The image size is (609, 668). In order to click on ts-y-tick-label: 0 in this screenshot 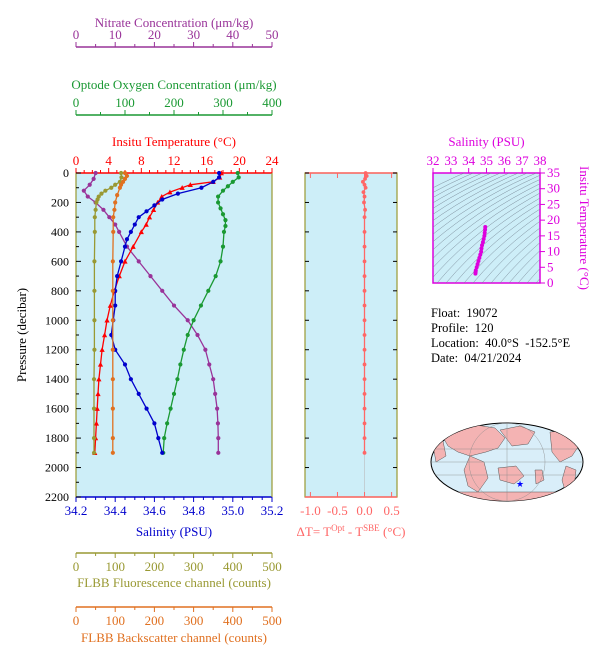, I will do `click(550, 282)`.